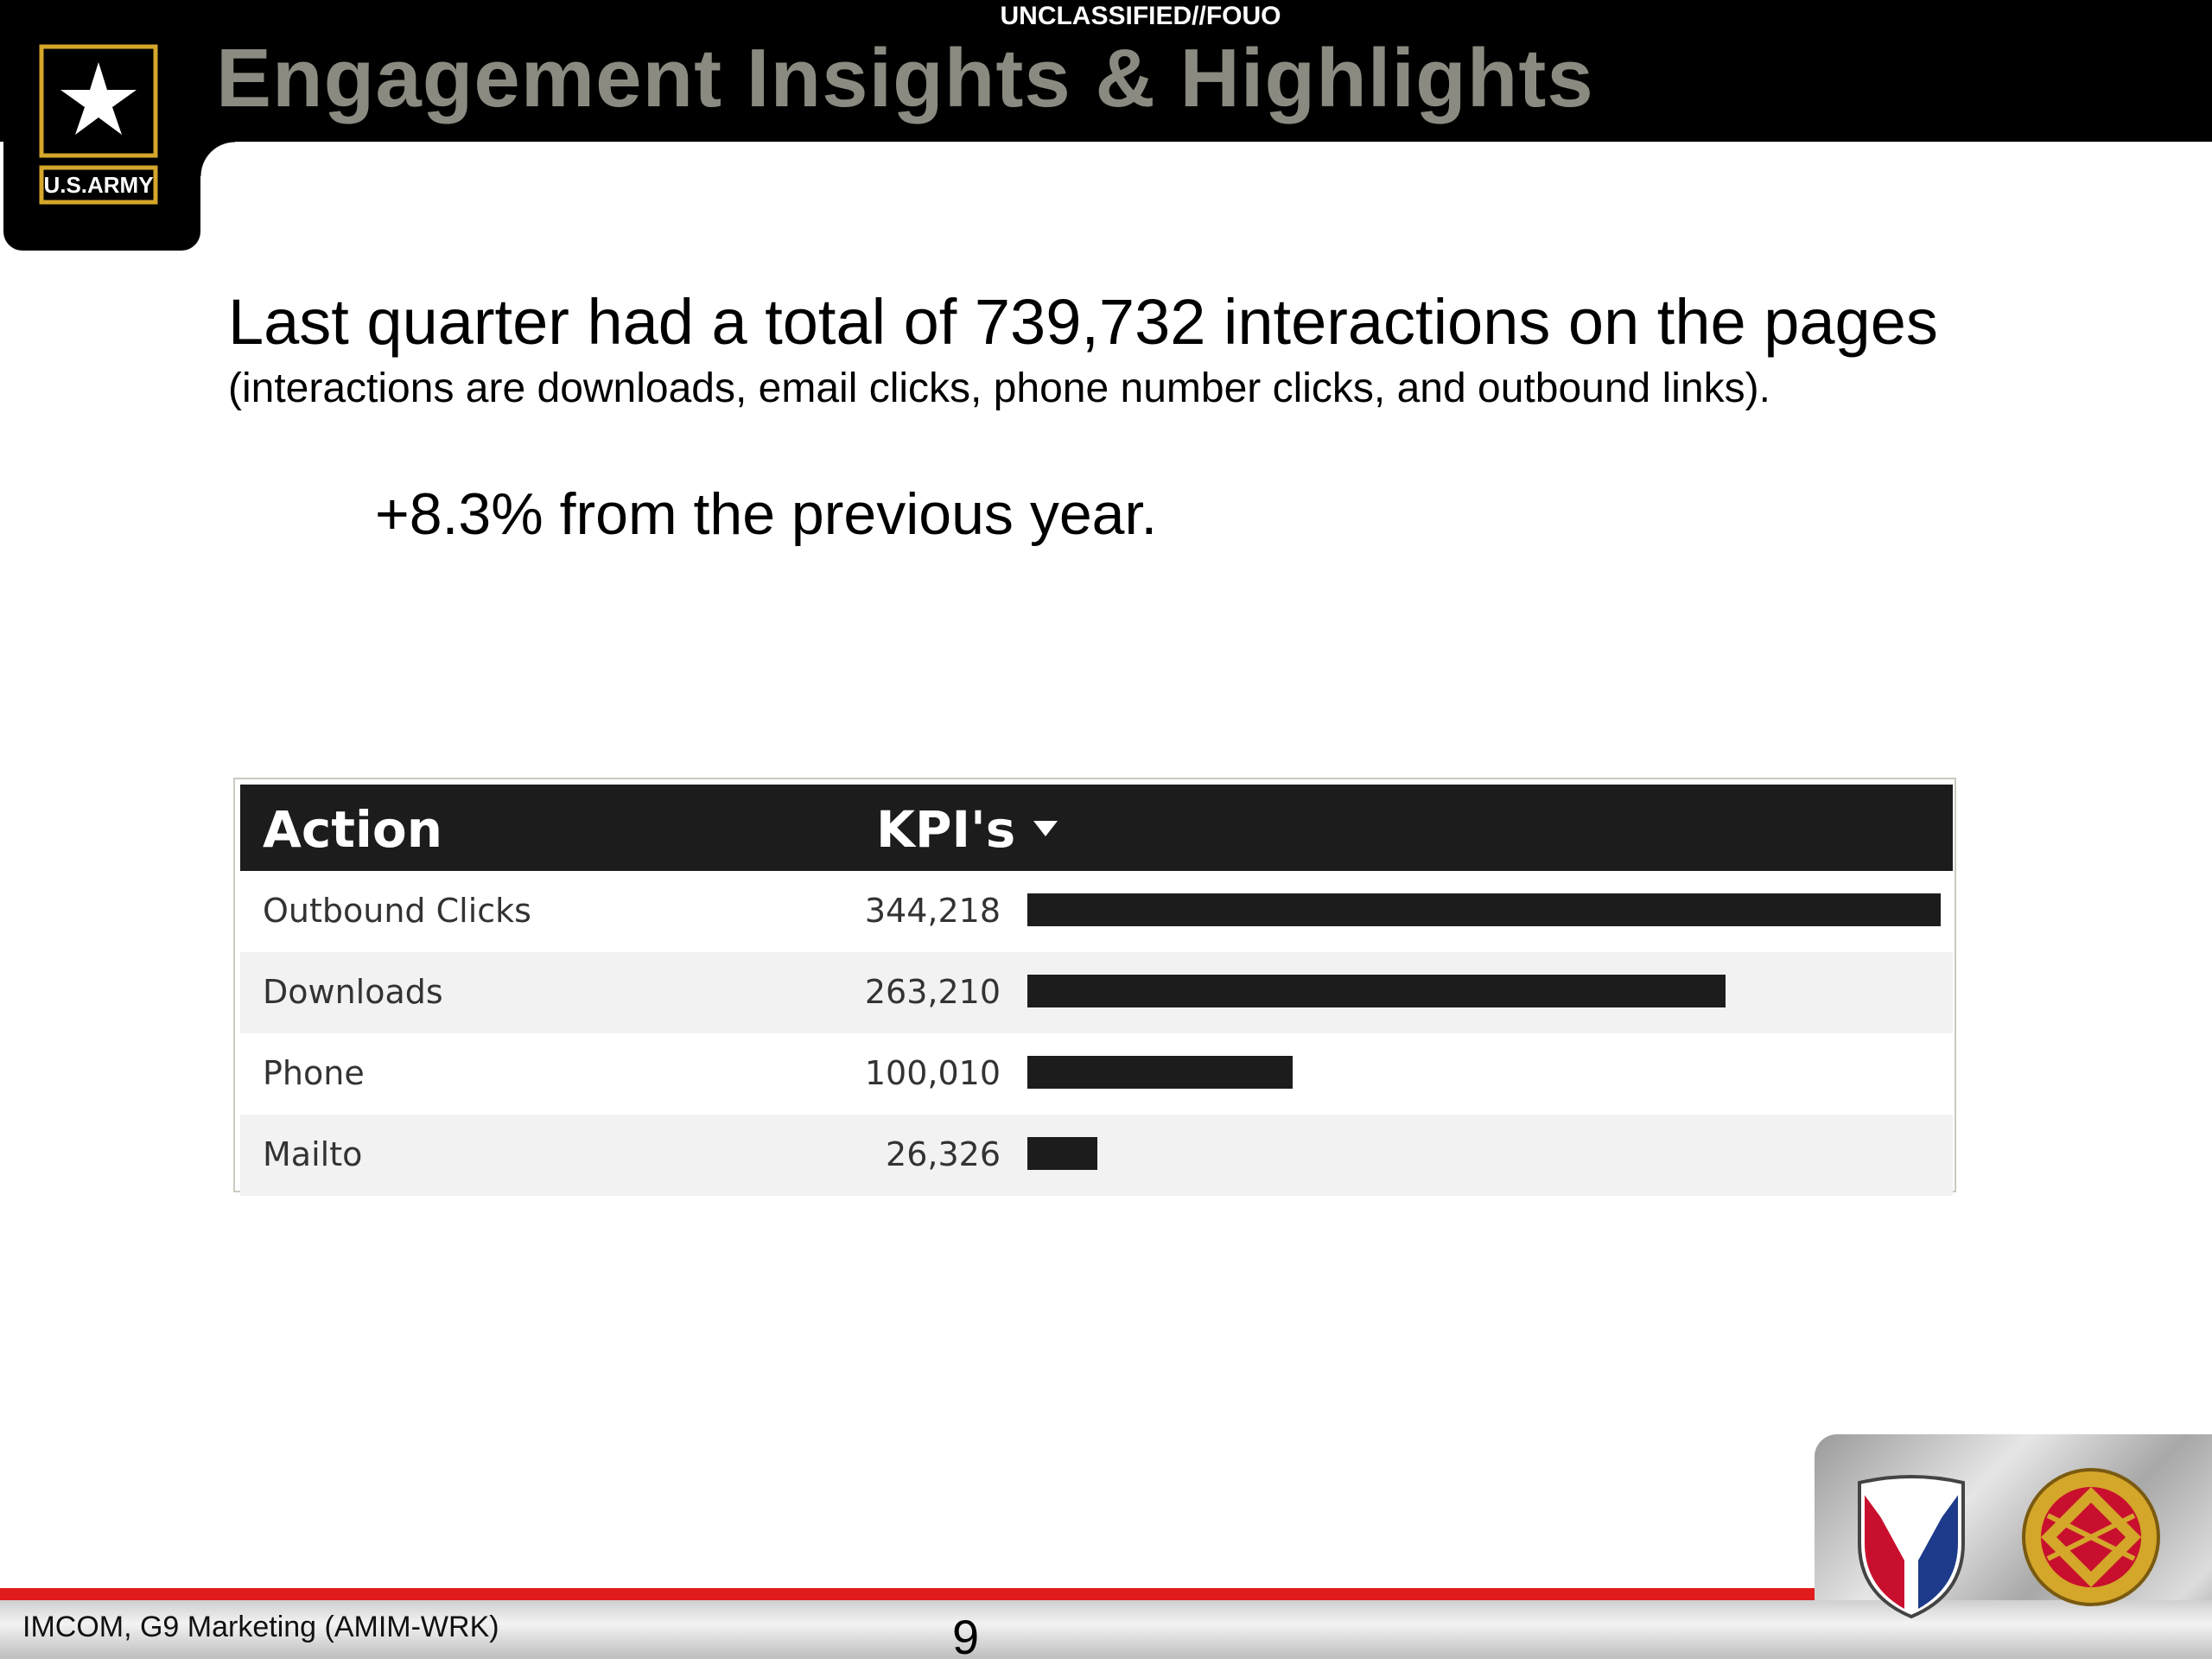 The height and width of the screenshot is (1665, 2212). I want to click on table-row: Downloads 263,210, so click(1096, 993).